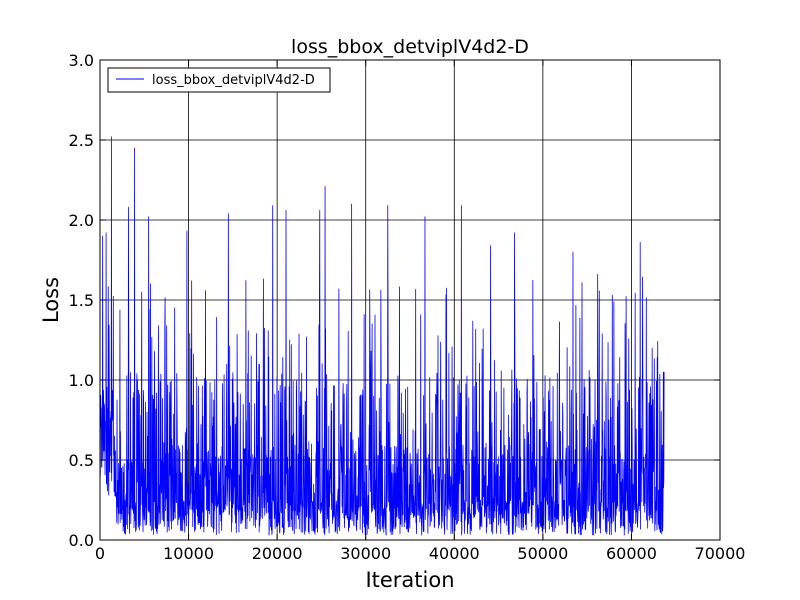 This screenshot has width=800, height=600. What do you see at coordinates (81, 540) in the screenshot?
I see `y-tick-label: 0.0` at bounding box center [81, 540].